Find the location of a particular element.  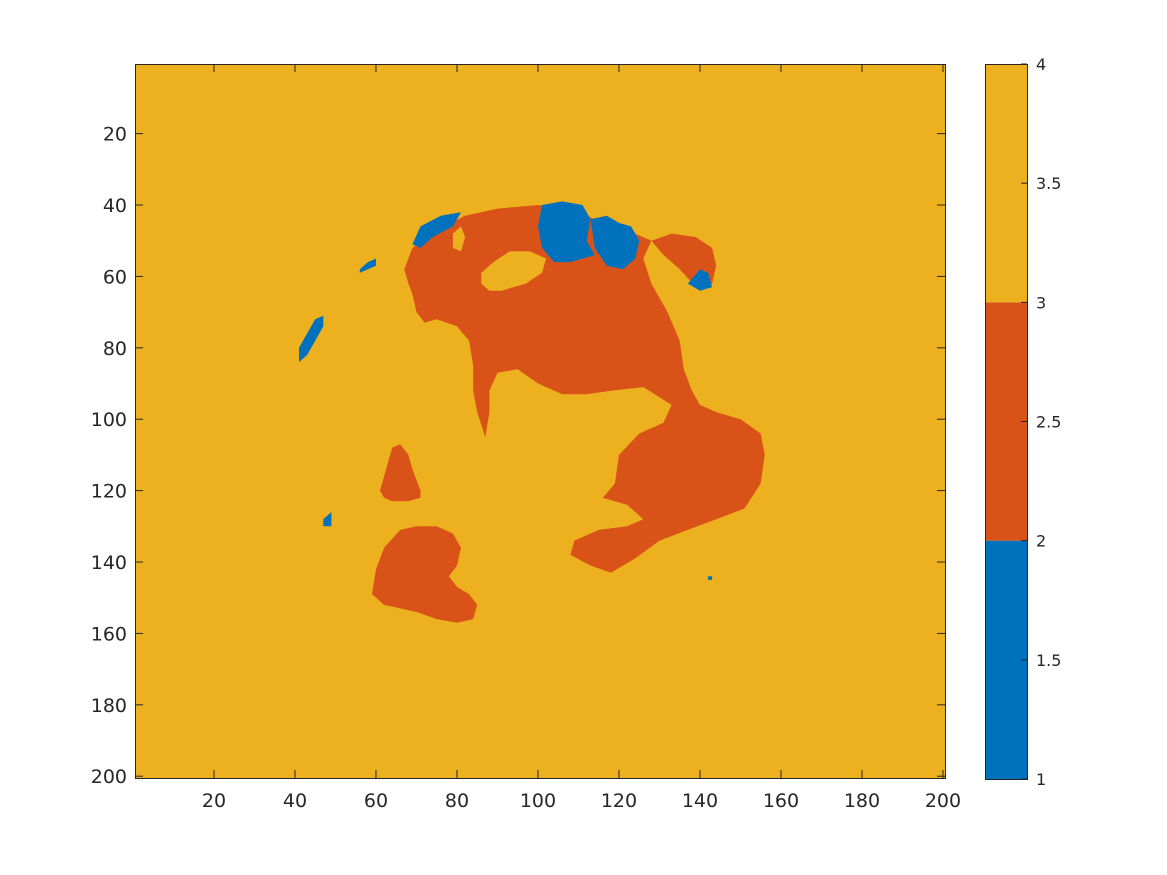

x-tick-label: 60 is located at coordinates (376, 801).